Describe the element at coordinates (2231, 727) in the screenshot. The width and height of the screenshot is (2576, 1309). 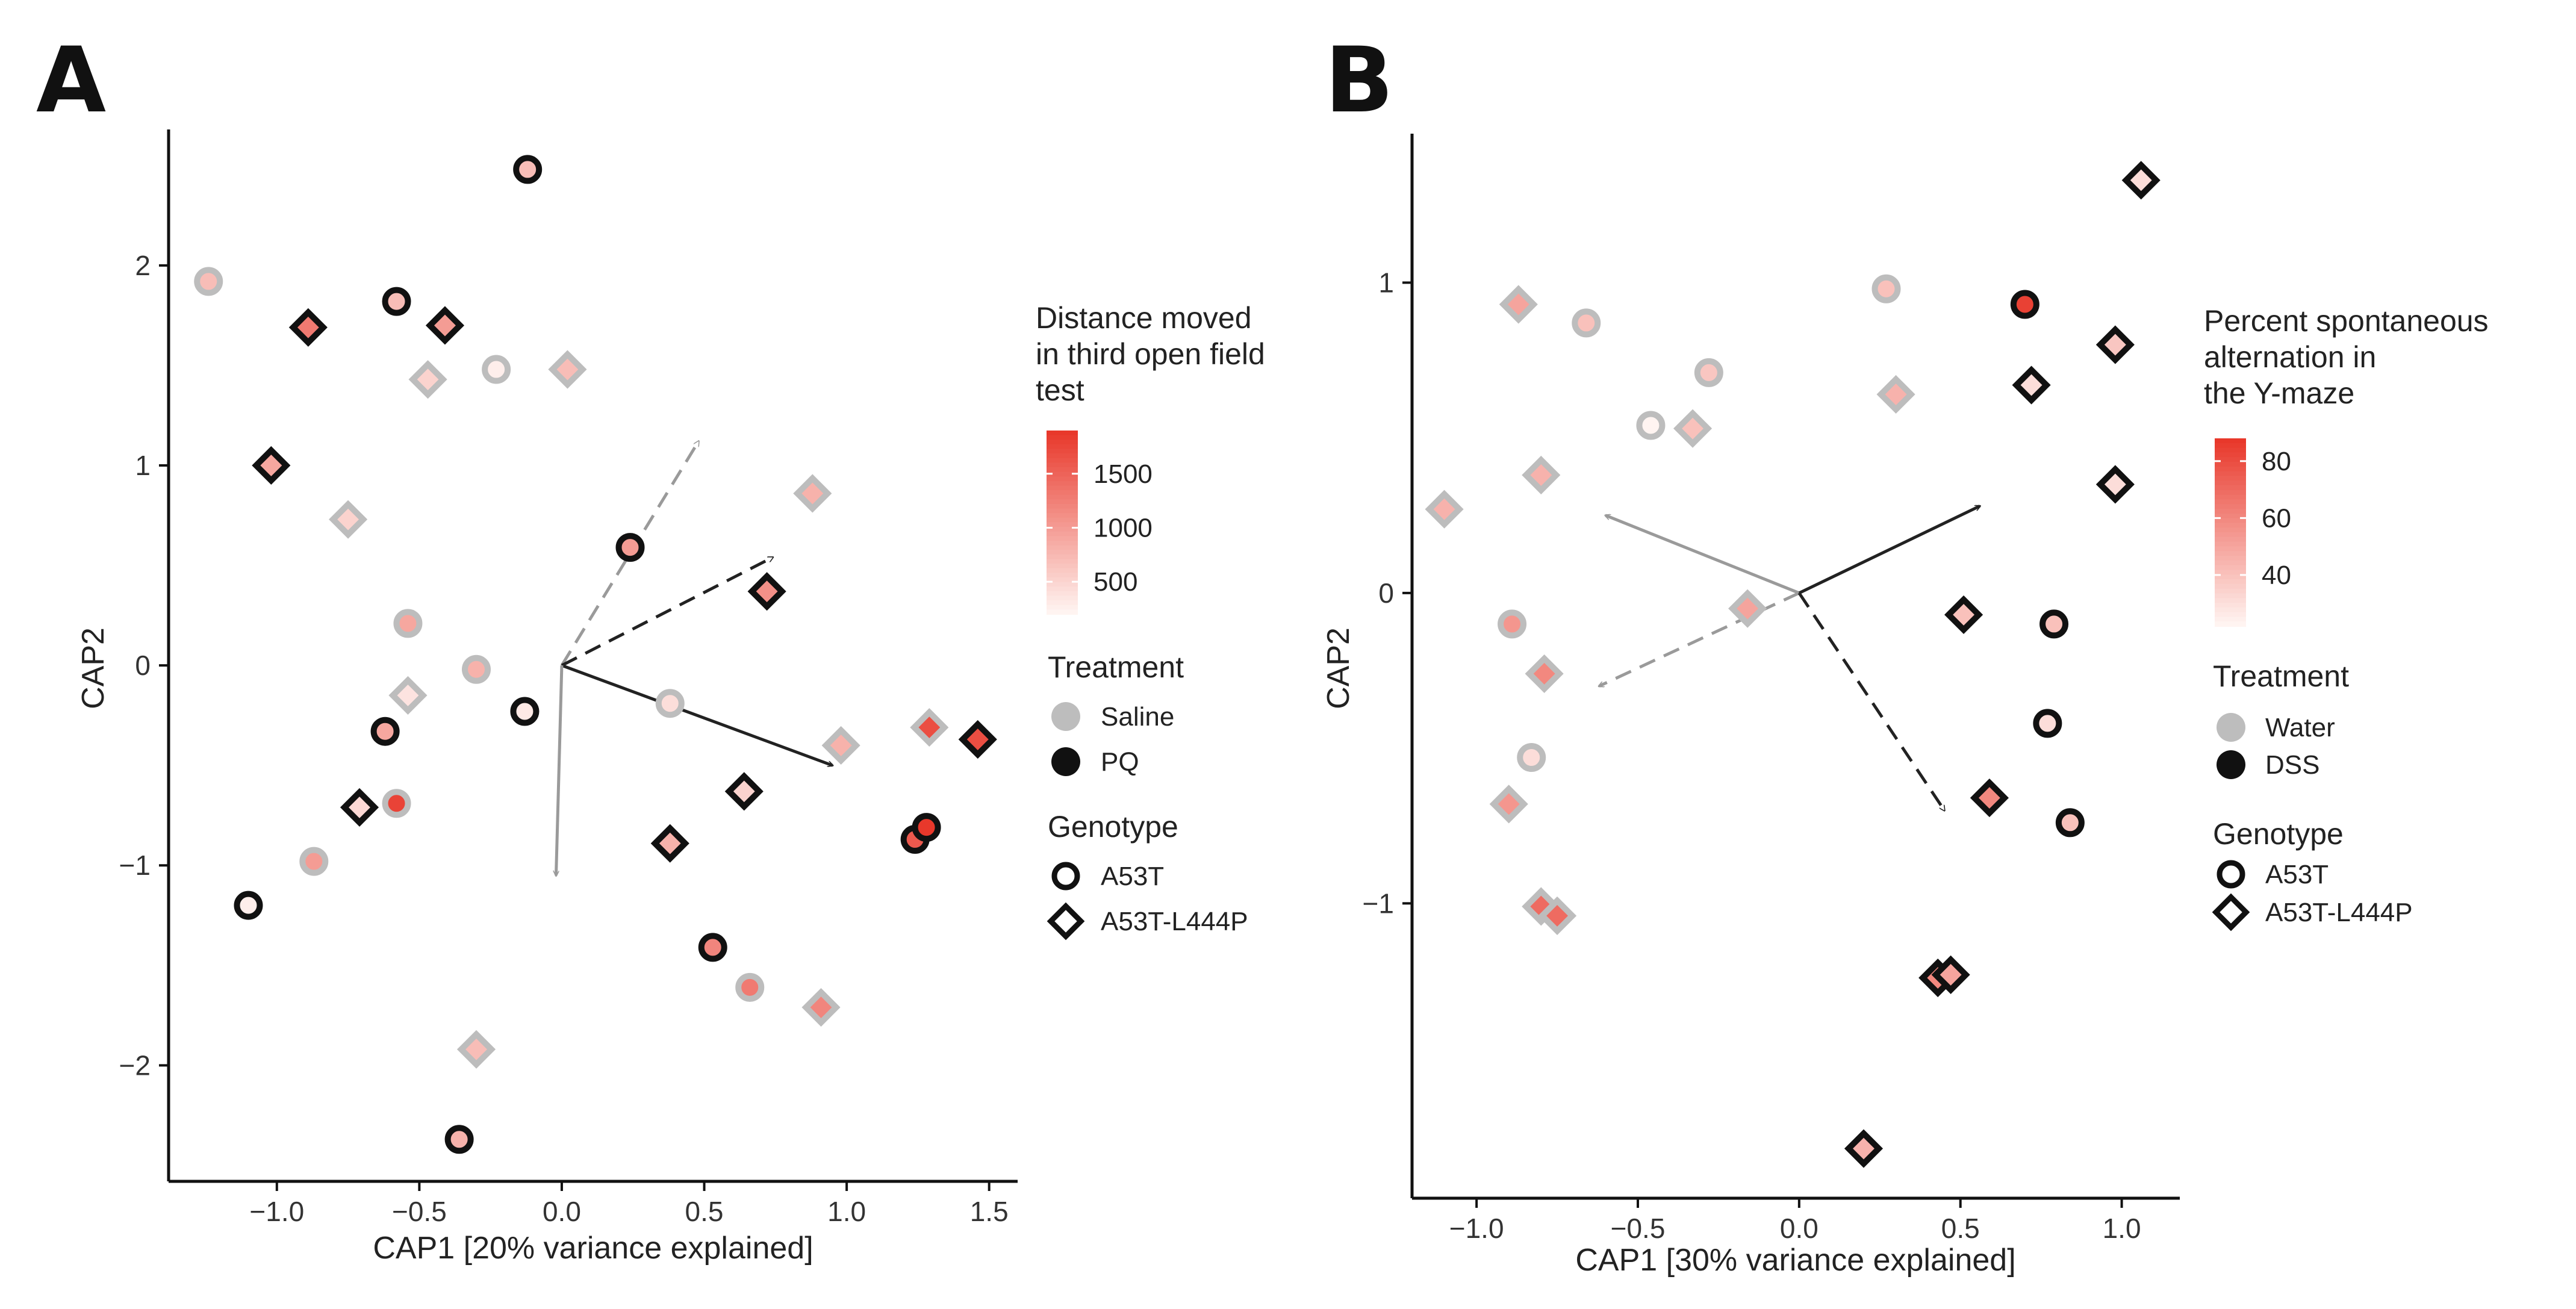
I see `panel-b-legend-key-water` at that location.